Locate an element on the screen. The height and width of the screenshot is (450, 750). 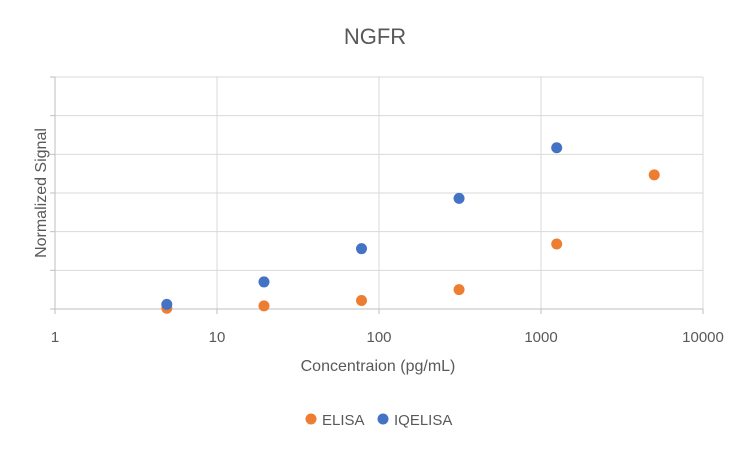
x-tick-label: 1 is located at coordinates (55, 337).